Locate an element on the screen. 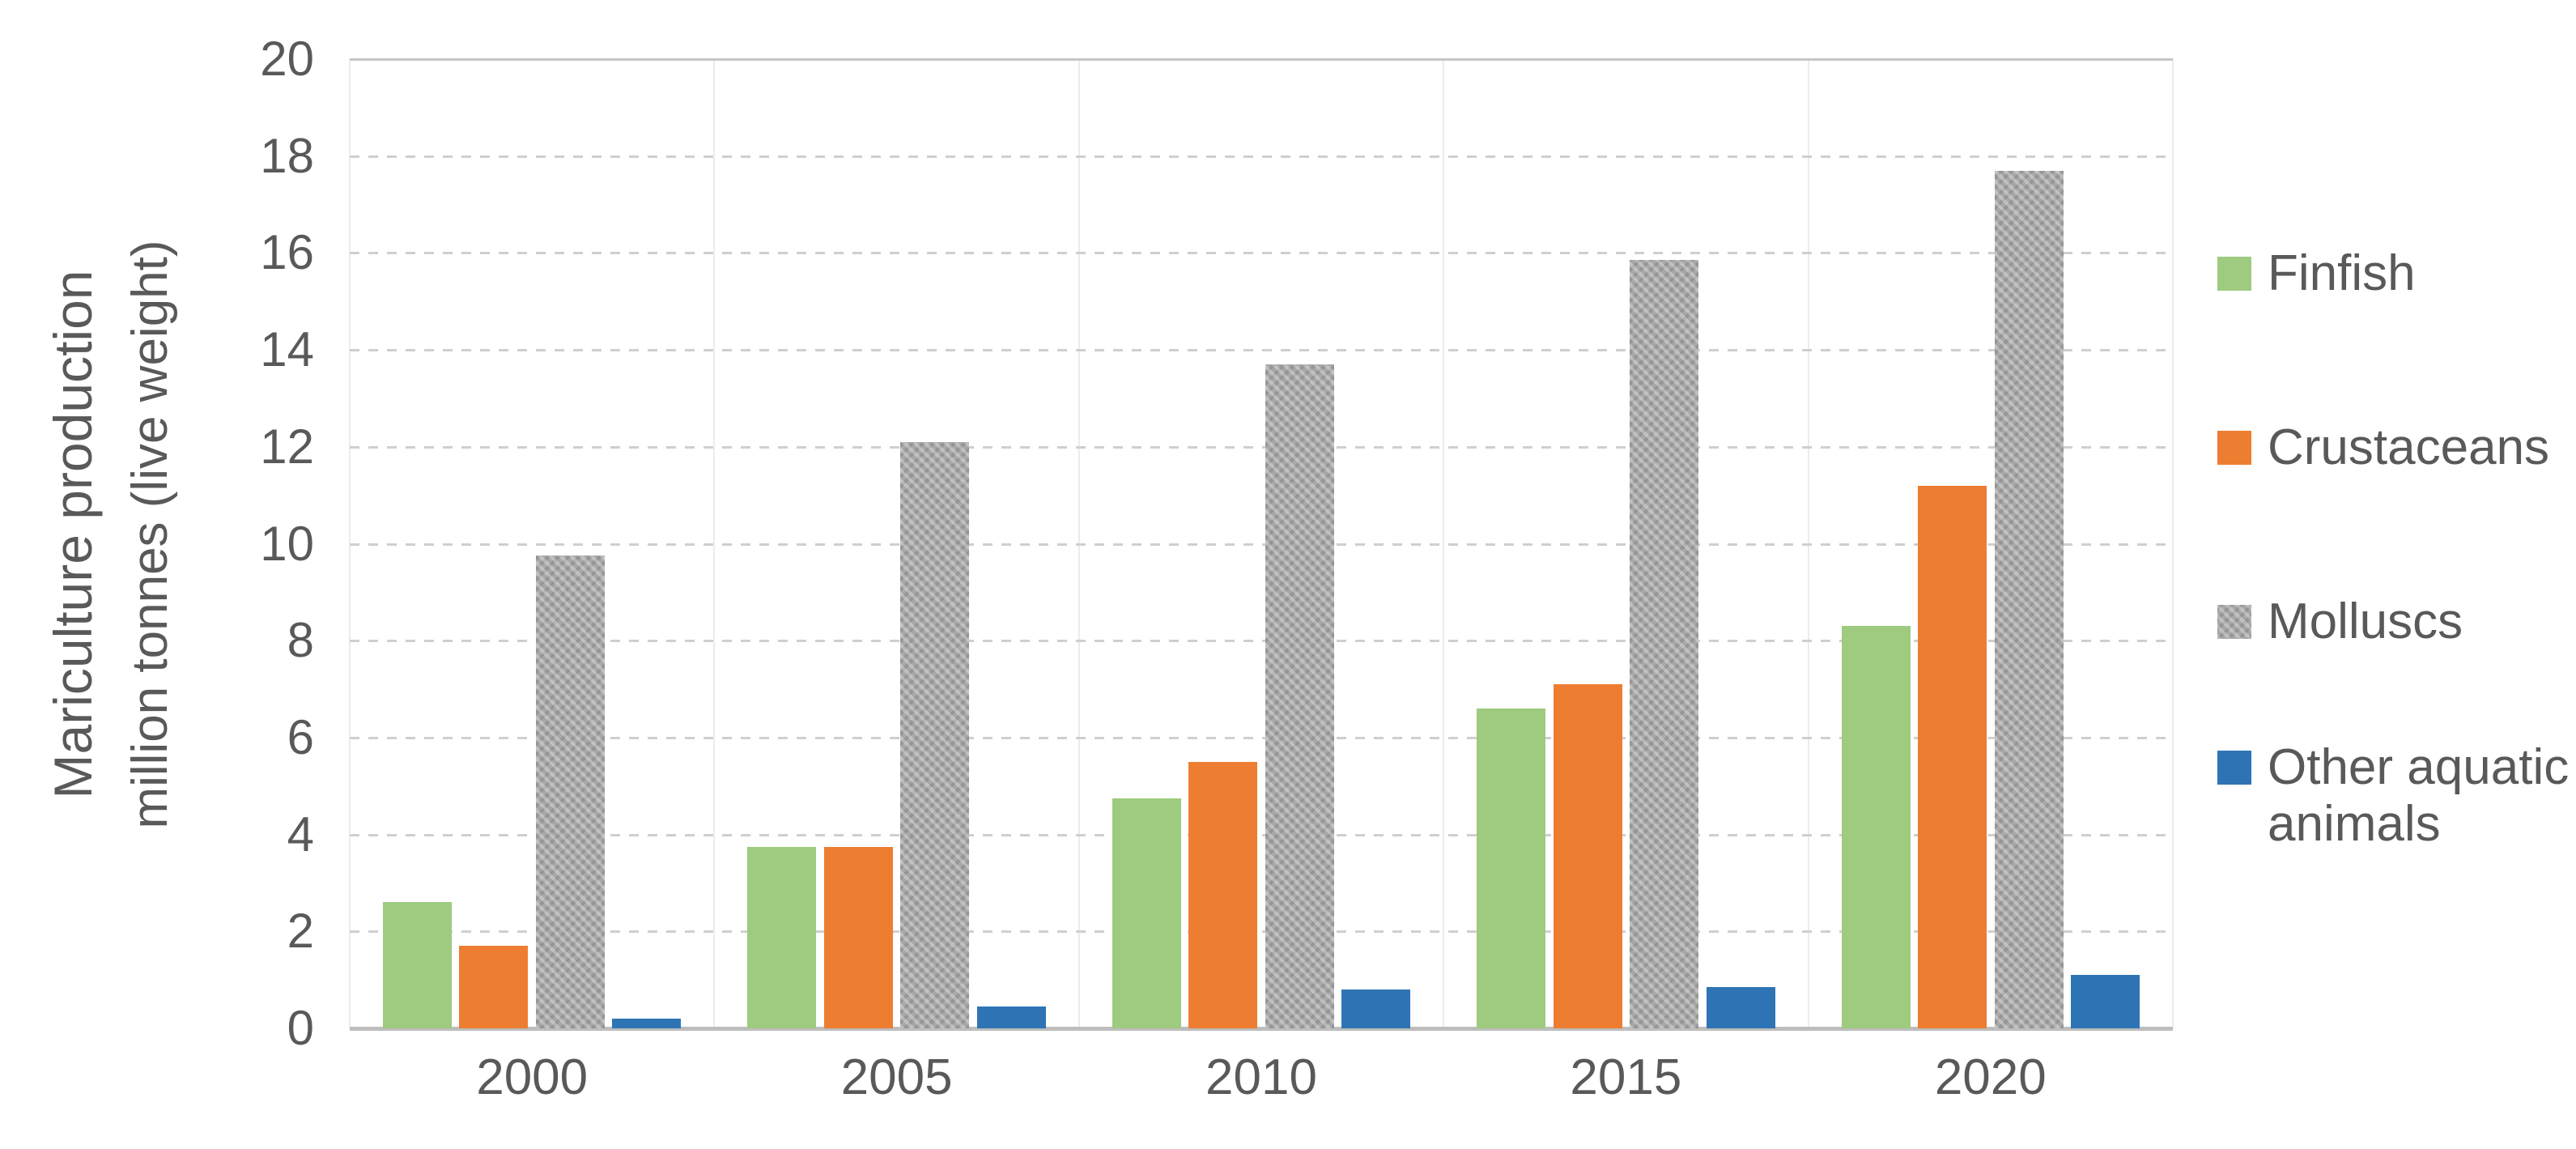 This screenshot has height=1149, width=2576. bar-other-aquatic-animals-2005 is located at coordinates (1011, 1017).